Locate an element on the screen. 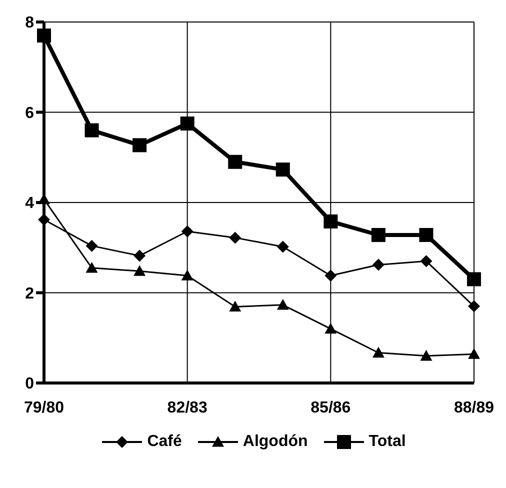 The width and height of the screenshot is (506, 488). y-tick-label: 8 is located at coordinates (29, 23).